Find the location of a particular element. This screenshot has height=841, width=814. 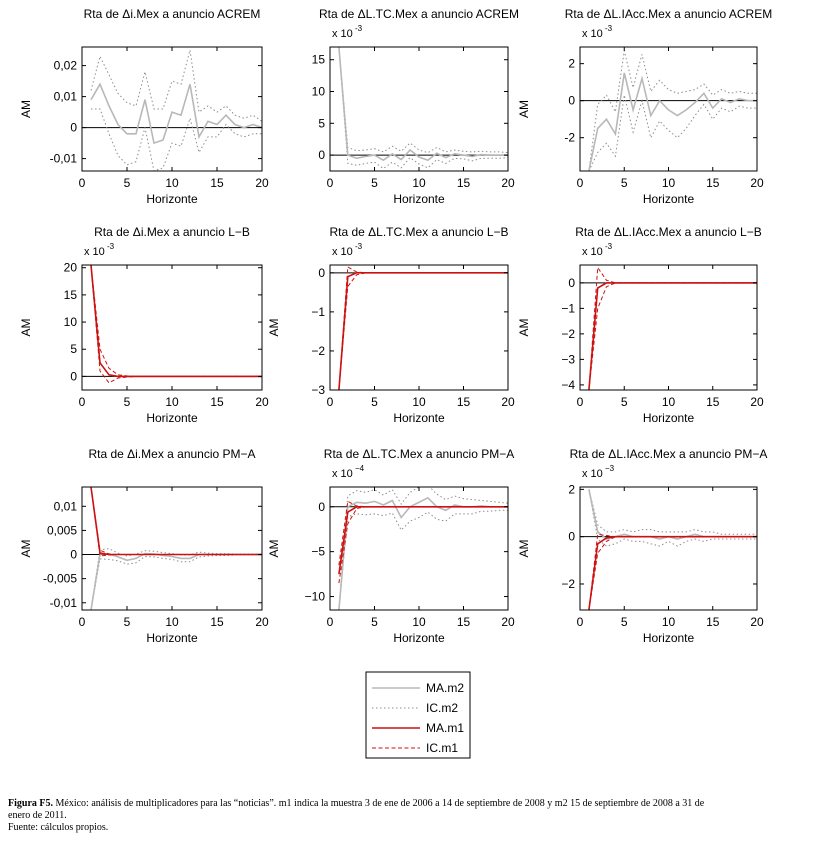

chart-title: Rta de ΔL.TC.Mex a anuncio ACREM is located at coordinates (419, 14).